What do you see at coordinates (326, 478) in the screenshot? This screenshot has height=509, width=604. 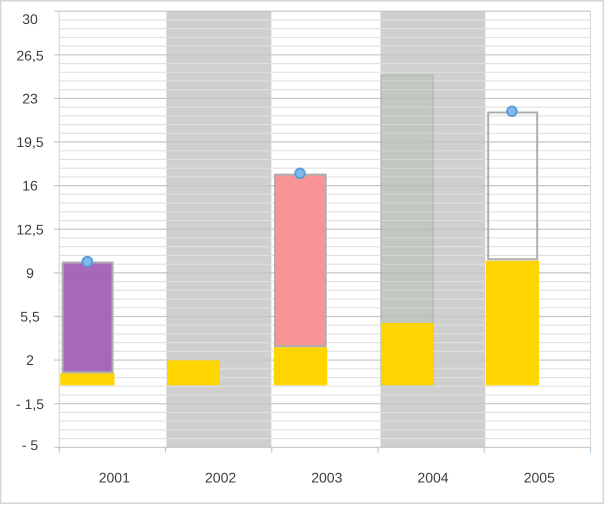 I see `svg-text: 2003` at bounding box center [326, 478].